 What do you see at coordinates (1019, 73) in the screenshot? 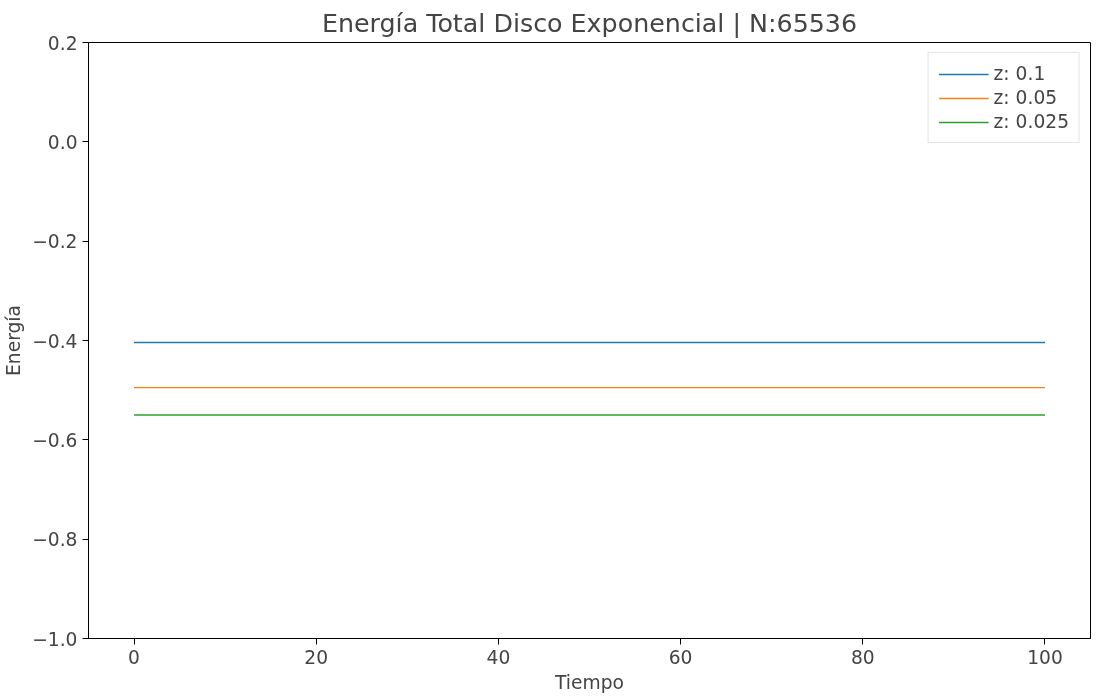
I see `legend-label: z: 0.1` at bounding box center [1019, 73].